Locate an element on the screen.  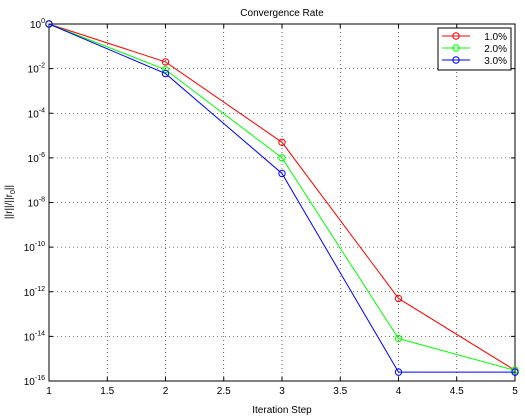
y-tick-label: 10⁻⁸ is located at coordinates (36, 203).